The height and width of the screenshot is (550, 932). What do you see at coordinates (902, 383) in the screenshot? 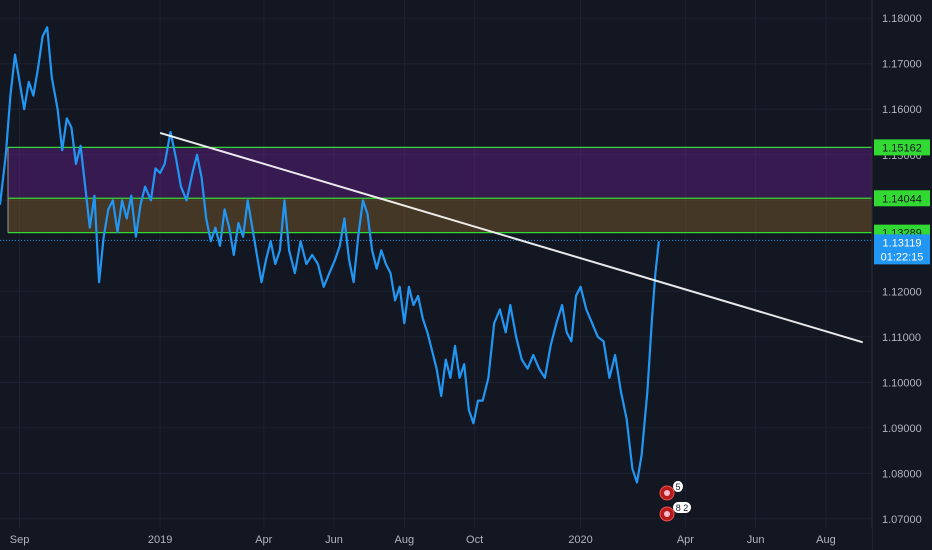
I see `price-tick-label: 1.10000` at bounding box center [902, 383].